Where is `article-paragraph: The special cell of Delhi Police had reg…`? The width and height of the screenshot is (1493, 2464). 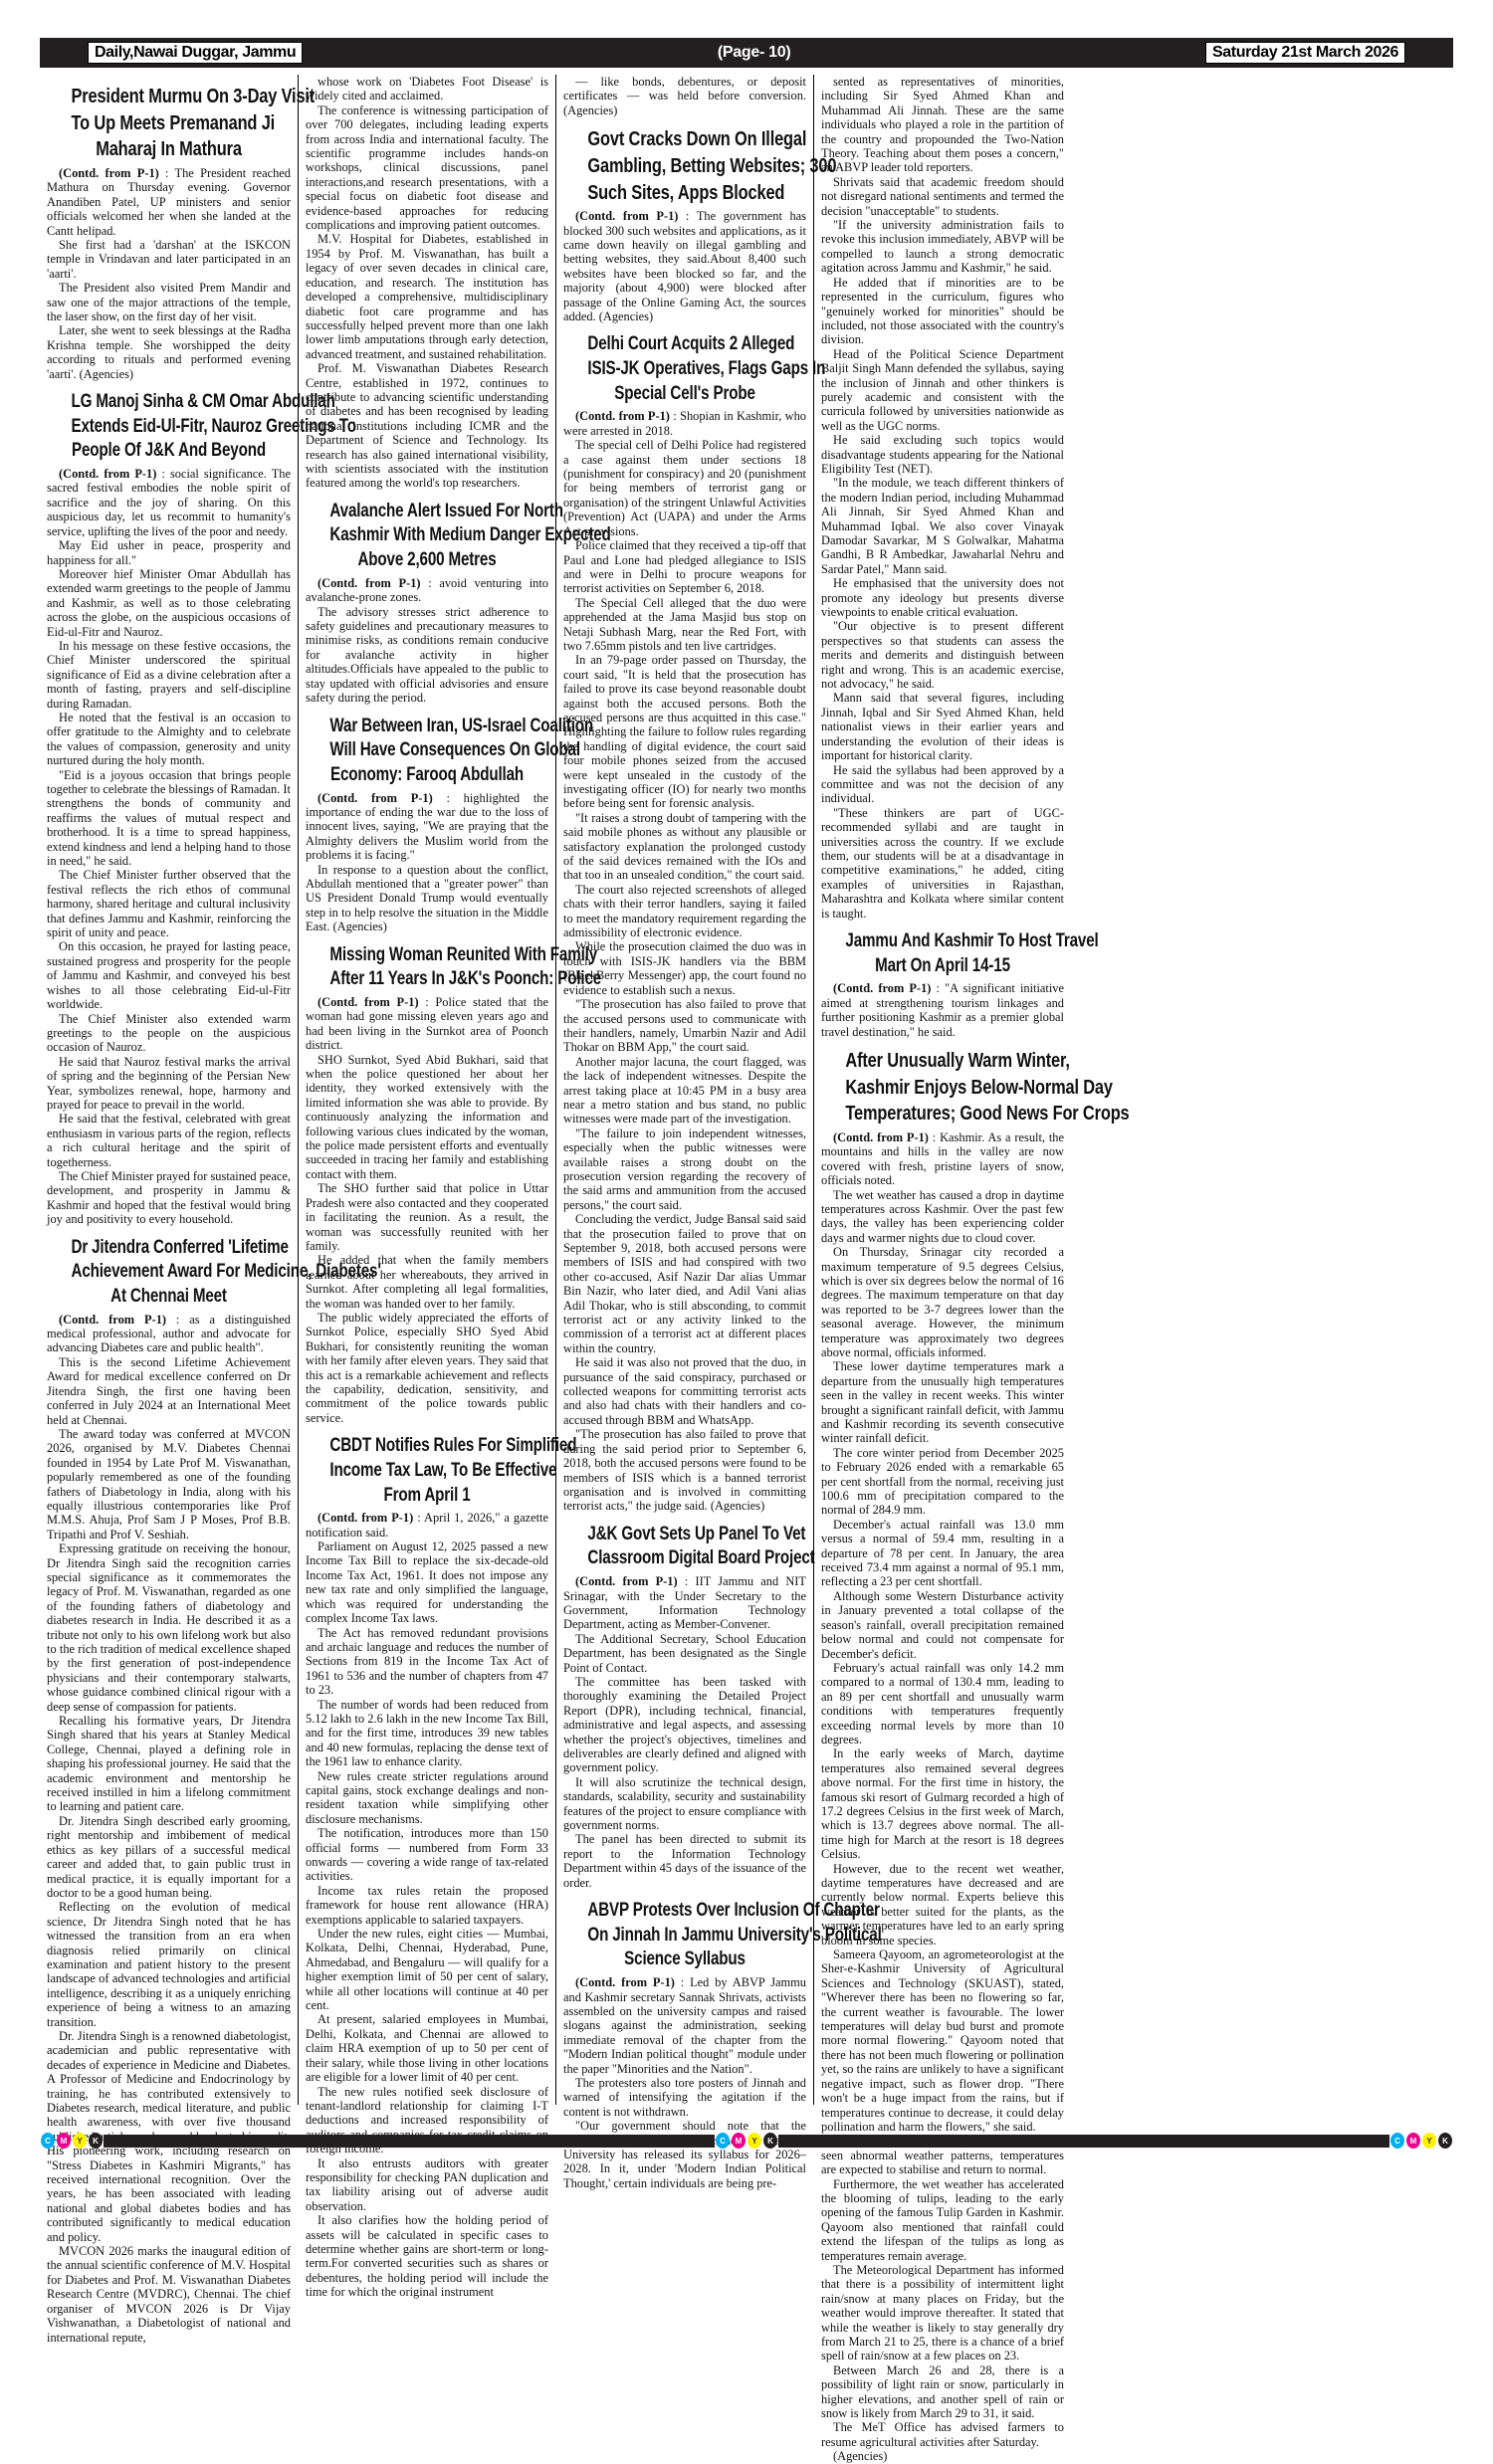
article-paragraph: The special cell of Delhi Police had reg… is located at coordinates (684, 488).